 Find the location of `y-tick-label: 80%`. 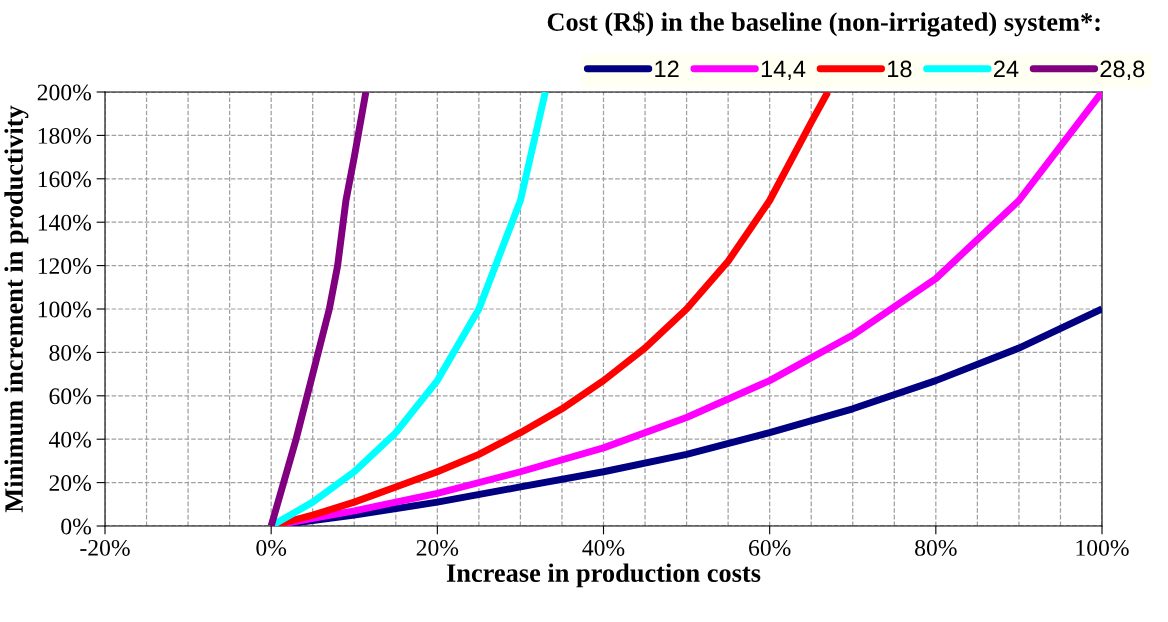

y-tick-label: 80% is located at coordinates (70, 352).